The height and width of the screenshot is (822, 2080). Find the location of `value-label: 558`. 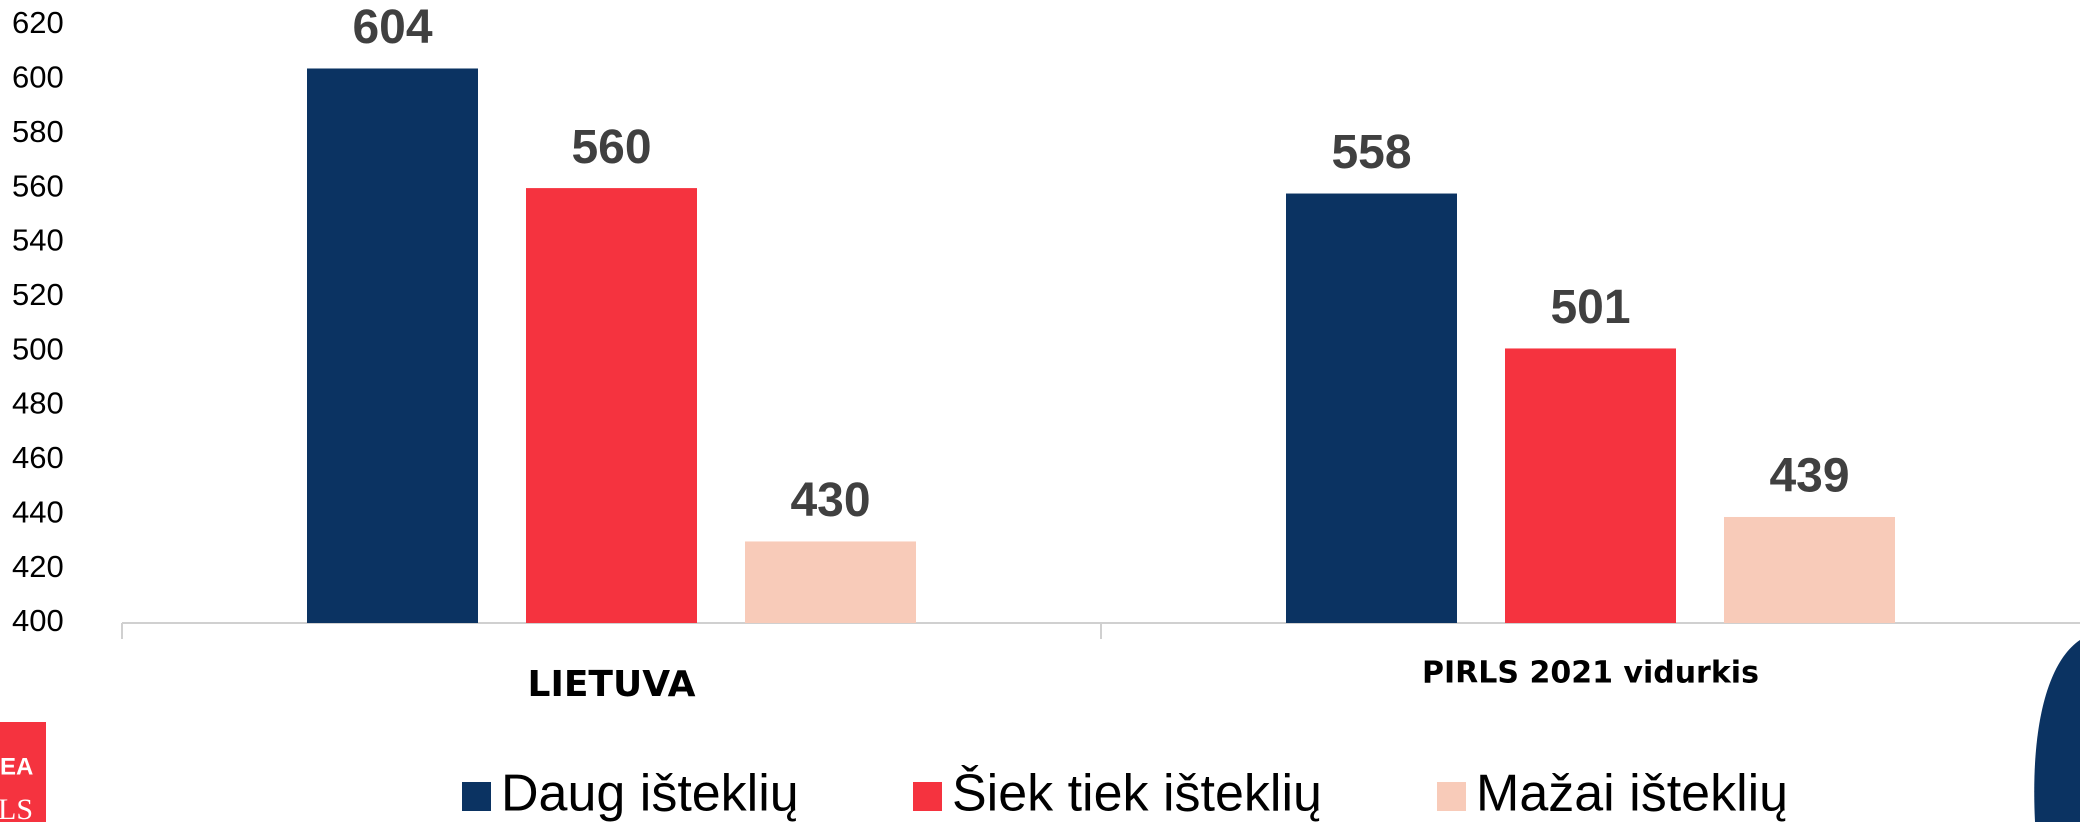

value-label: 558 is located at coordinates (1371, 152).